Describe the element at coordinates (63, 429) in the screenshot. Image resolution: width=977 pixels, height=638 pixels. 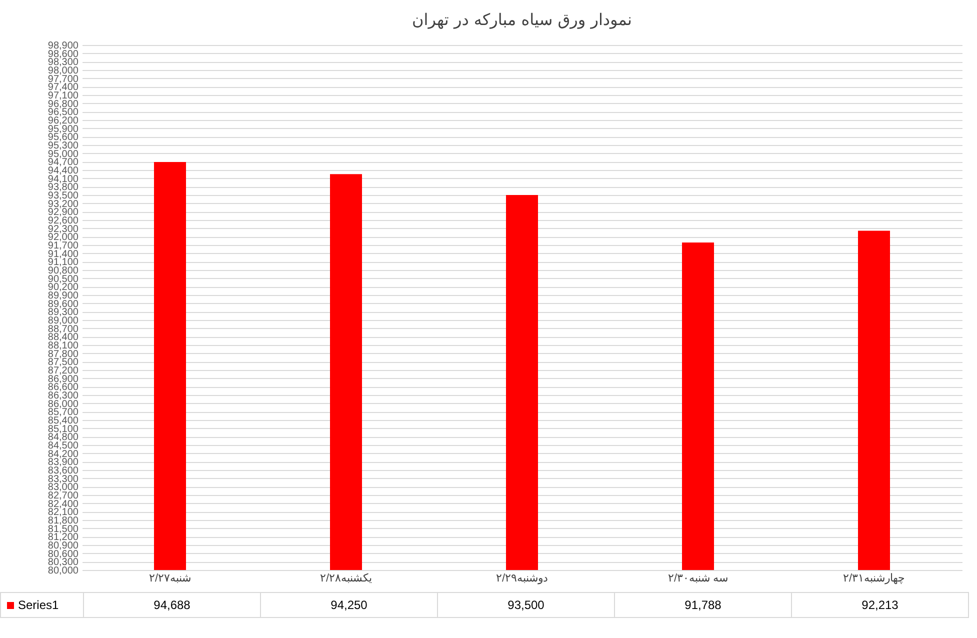
I see `y-tick-label: 85,100` at that location.